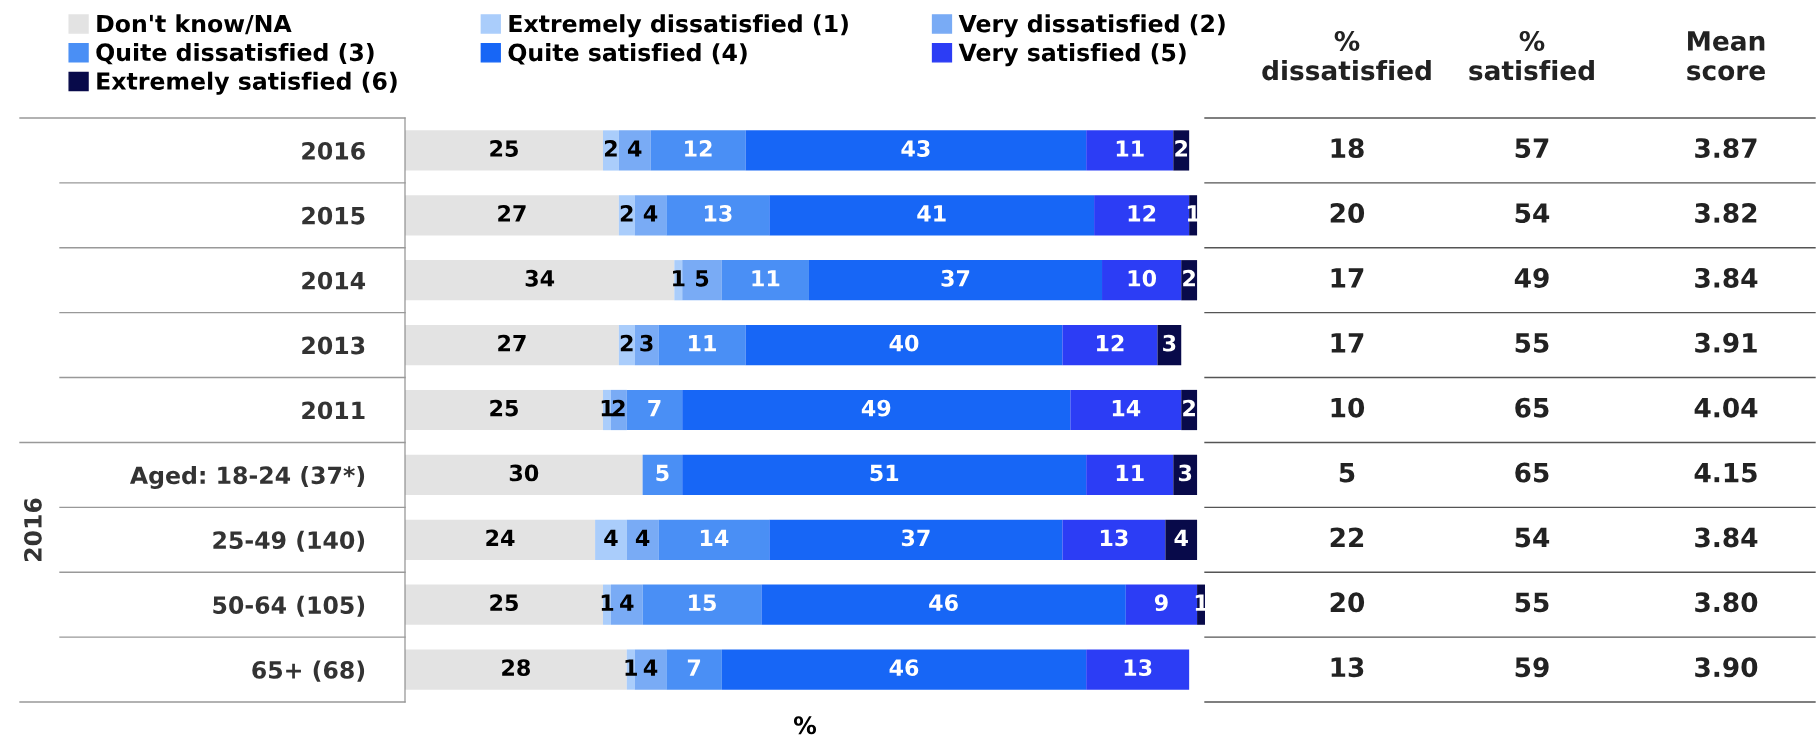 Image resolution: width=1820 pixels, height=740 pixels. I want to click on legend-label: Don't know/NA, so click(194, 24).